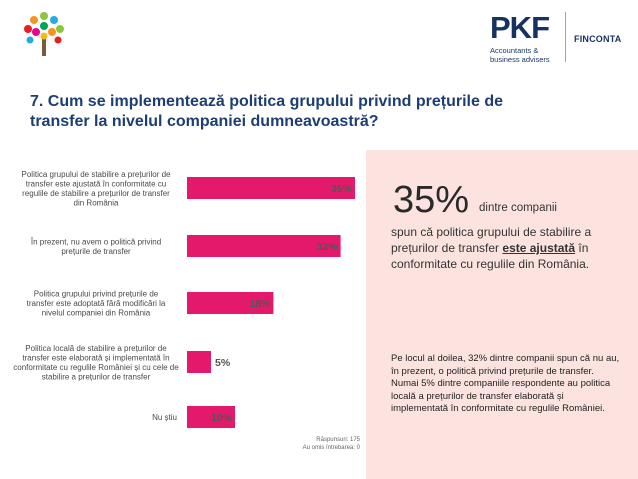 This screenshot has width=638, height=479. I want to click on brand-divider, so click(565, 37).